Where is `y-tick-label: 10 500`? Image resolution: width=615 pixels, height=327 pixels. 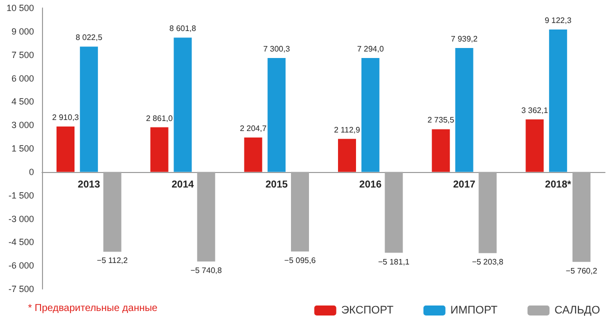 y-tick-label: 10 500 is located at coordinates (20, 8).